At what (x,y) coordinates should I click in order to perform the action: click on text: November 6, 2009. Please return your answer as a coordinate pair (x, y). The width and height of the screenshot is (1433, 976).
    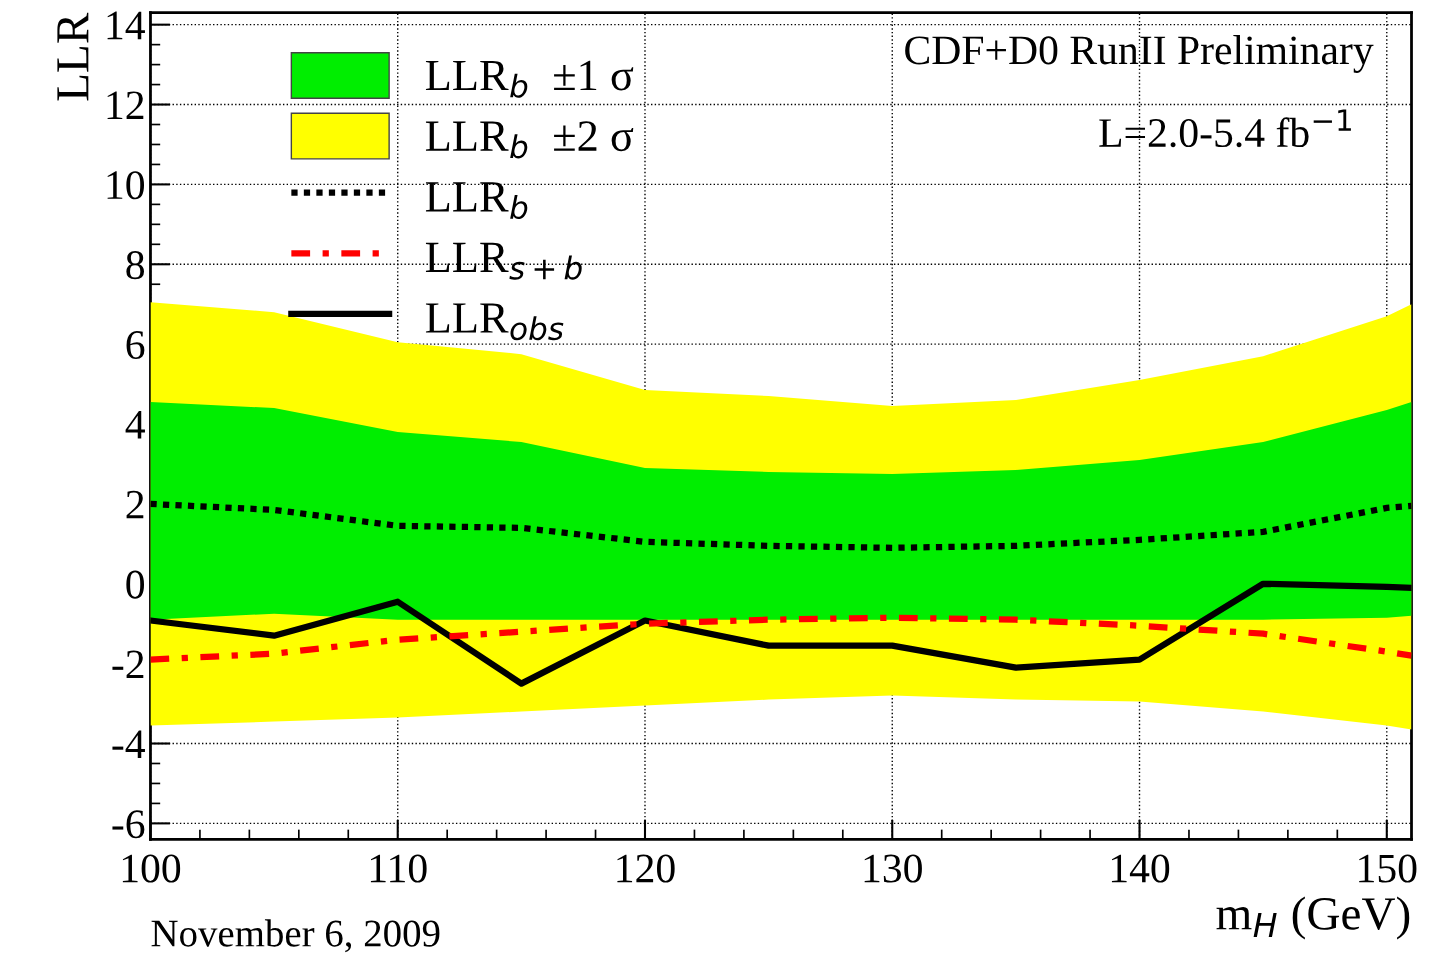
    Looking at the image, I should click on (295, 936).